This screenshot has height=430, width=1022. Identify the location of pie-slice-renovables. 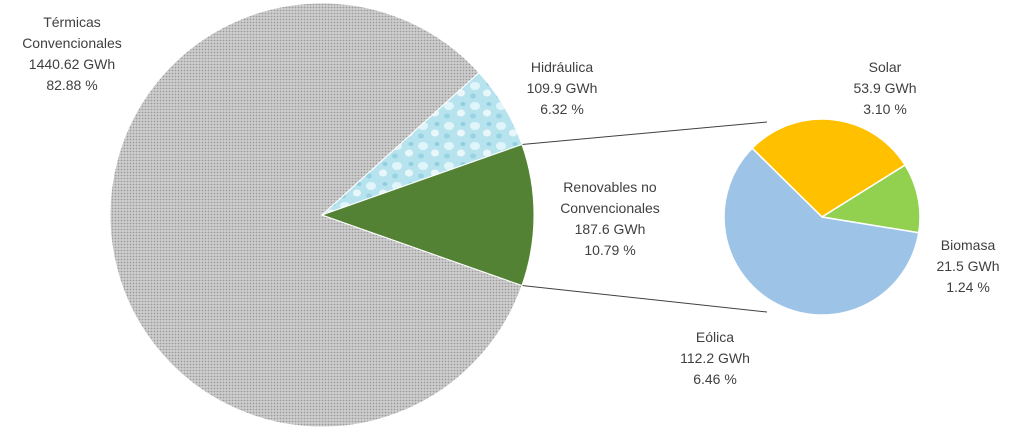
(427, 215).